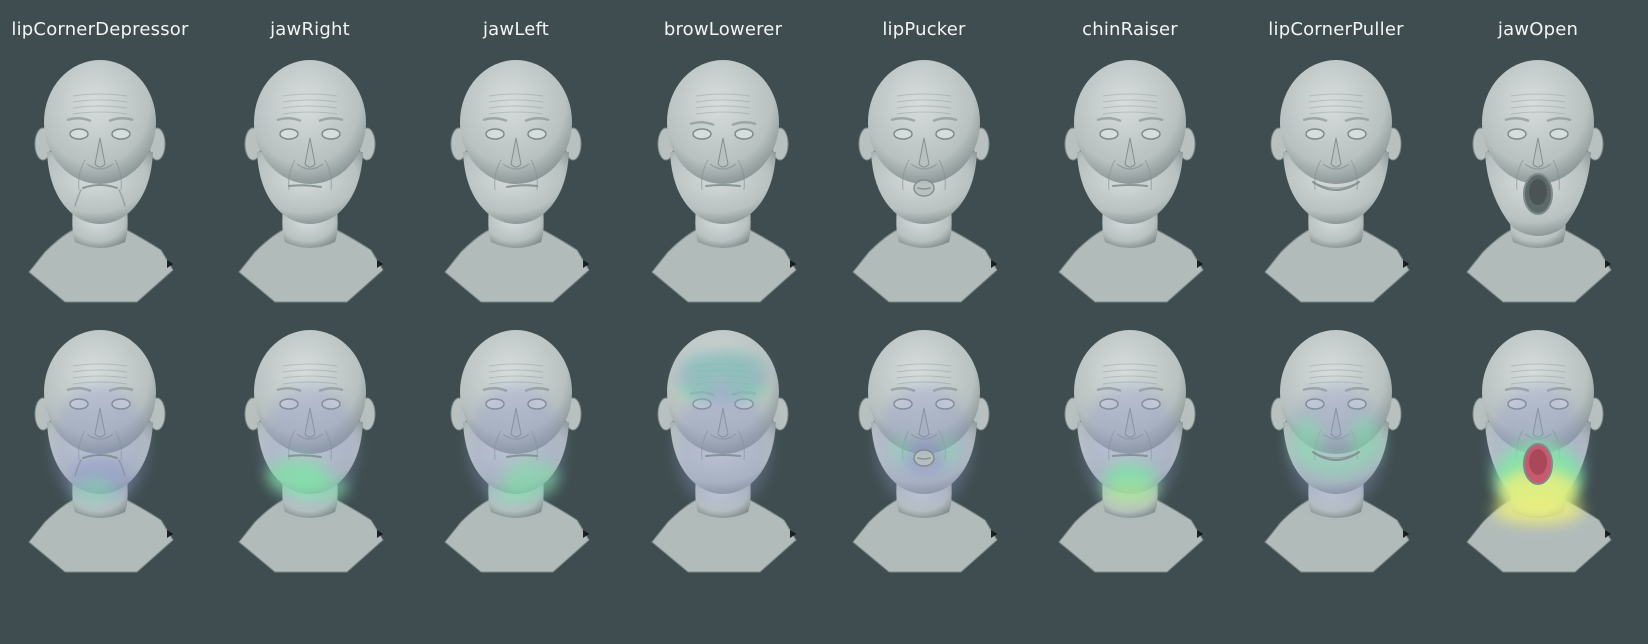 The height and width of the screenshot is (644, 1648). Describe the element at coordinates (723, 29) in the screenshot. I see `column-label-browLowerer: browLowerer` at that location.